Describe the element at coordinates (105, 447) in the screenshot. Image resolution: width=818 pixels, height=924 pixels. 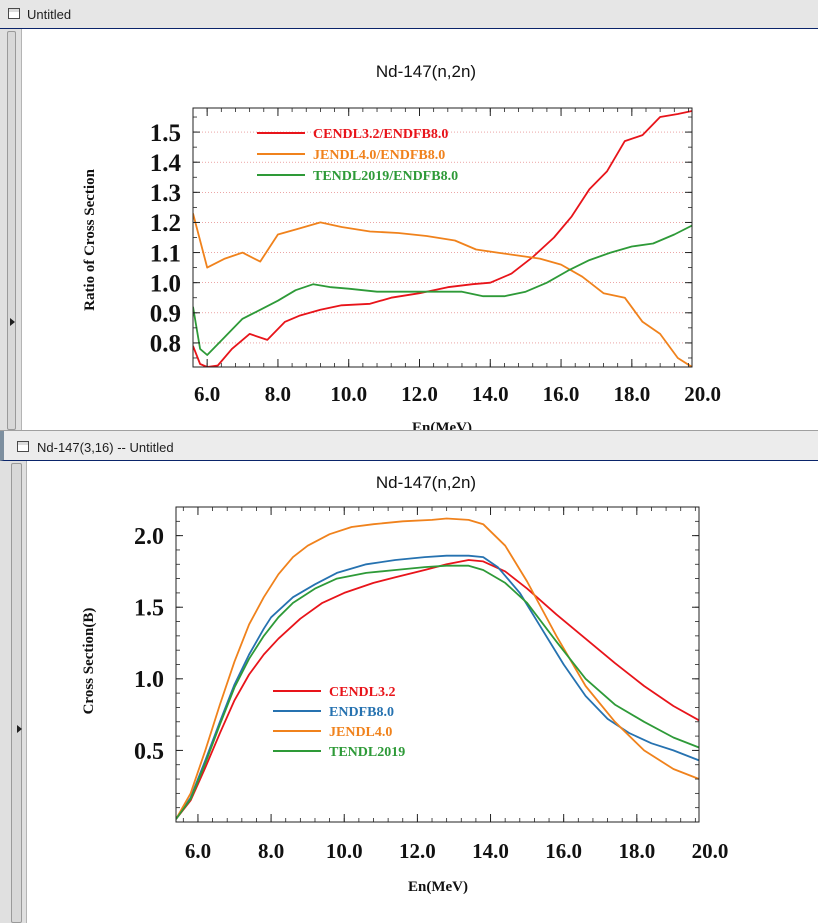
I see `window-title: Nd-147(3,16) -- Untitled` at that location.